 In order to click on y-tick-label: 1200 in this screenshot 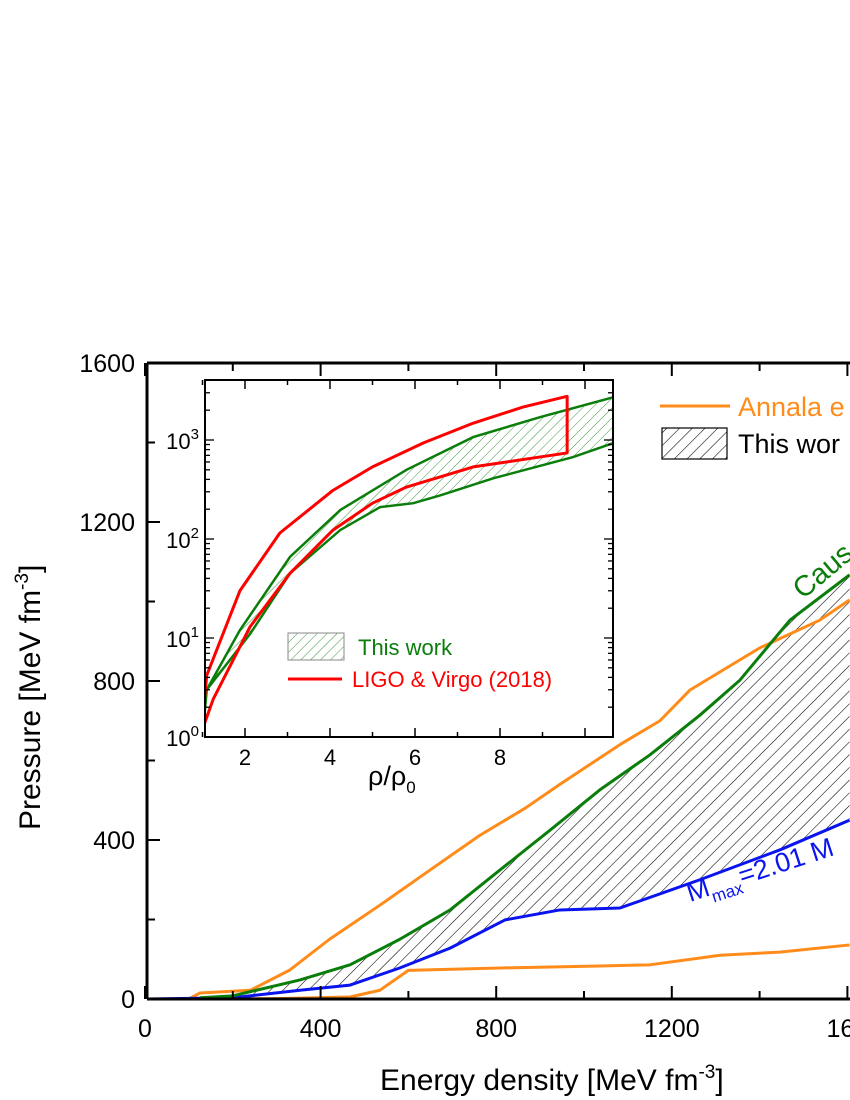, I will do `click(107, 523)`.